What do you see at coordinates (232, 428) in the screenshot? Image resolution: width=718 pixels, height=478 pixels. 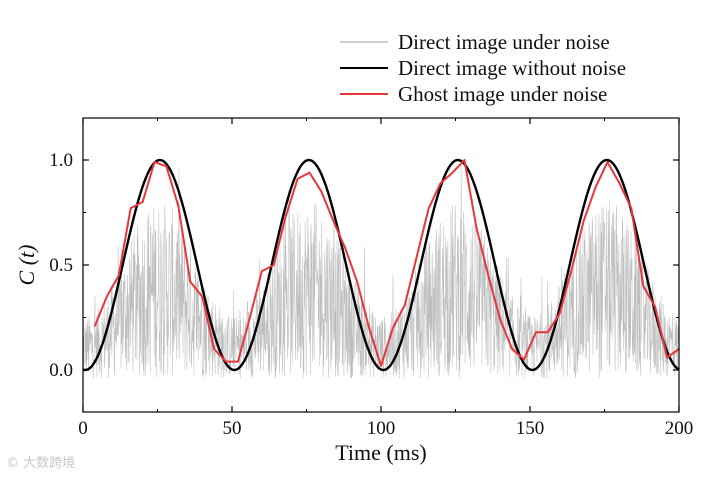 I see `x-tick-label: 50` at bounding box center [232, 428].